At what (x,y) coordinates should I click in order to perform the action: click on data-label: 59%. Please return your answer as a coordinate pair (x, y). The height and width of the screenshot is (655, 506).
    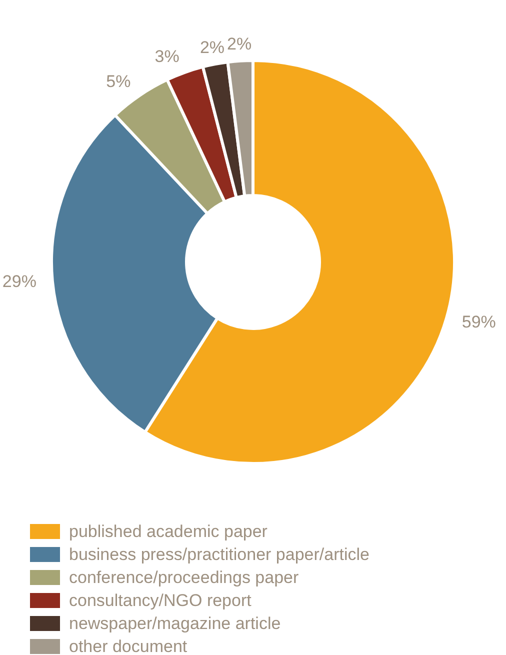
    Looking at the image, I should click on (479, 322).